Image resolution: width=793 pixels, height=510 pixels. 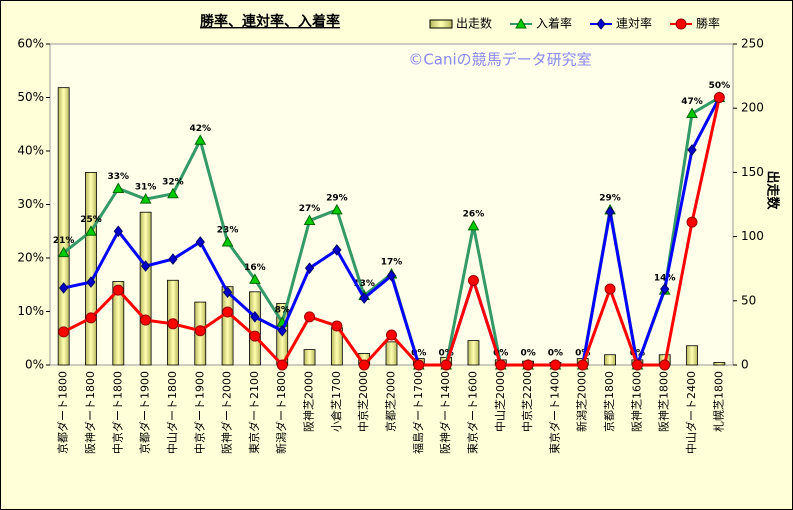 I want to click on x-tick-label: 中京ダート1900, so click(x=199, y=412).